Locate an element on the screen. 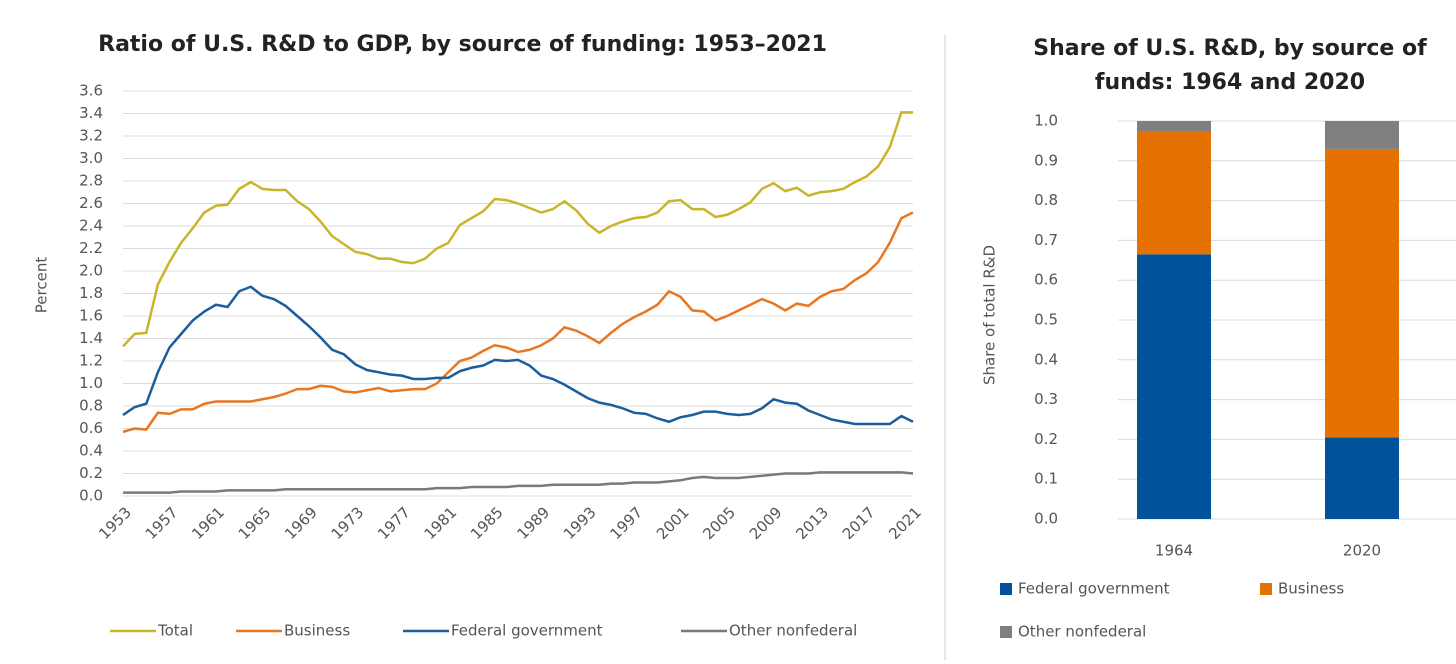 The image size is (1456, 664). y-tick-label: 2.0 is located at coordinates (91, 271).